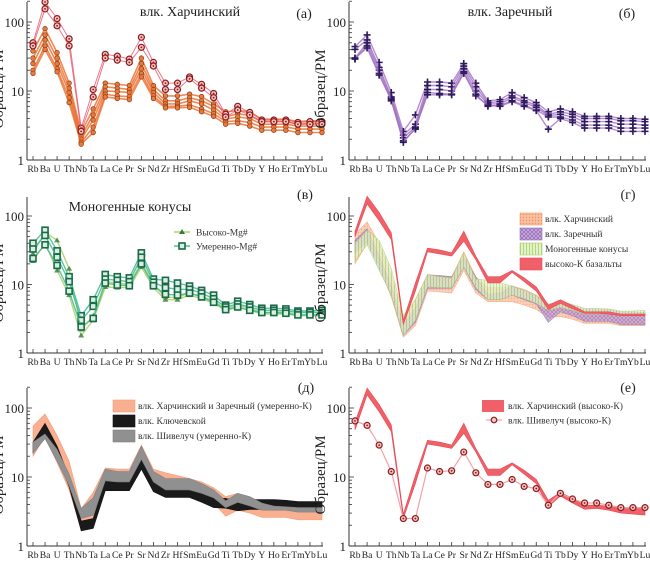  I want to click on x-tick-label-Pr: Pr, so click(129, 169).